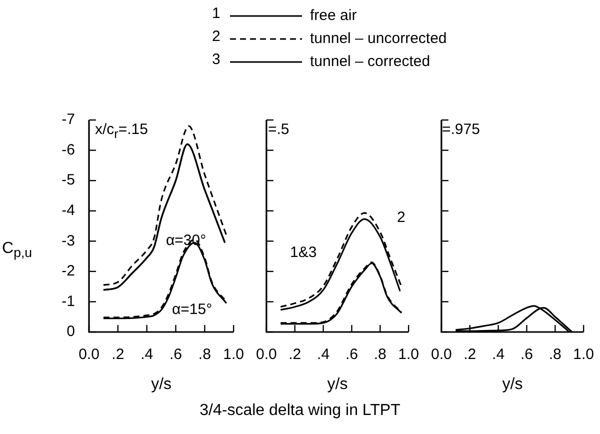 The width and height of the screenshot is (600, 434). Describe the element at coordinates (300, 411) in the screenshot. I see `text: 3/4-scale delta wing in LTPT` at that location.